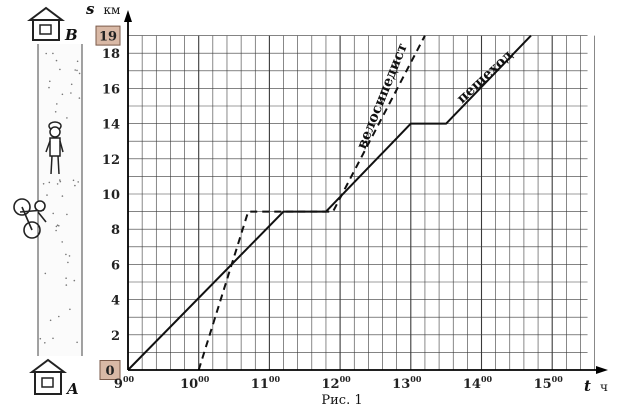 The width and height of the screenshot is (620, 408). What do you see at coordinates (30, 218) in the screenshot?
I see `bicycle-icon` at bounding box center [30, 218].